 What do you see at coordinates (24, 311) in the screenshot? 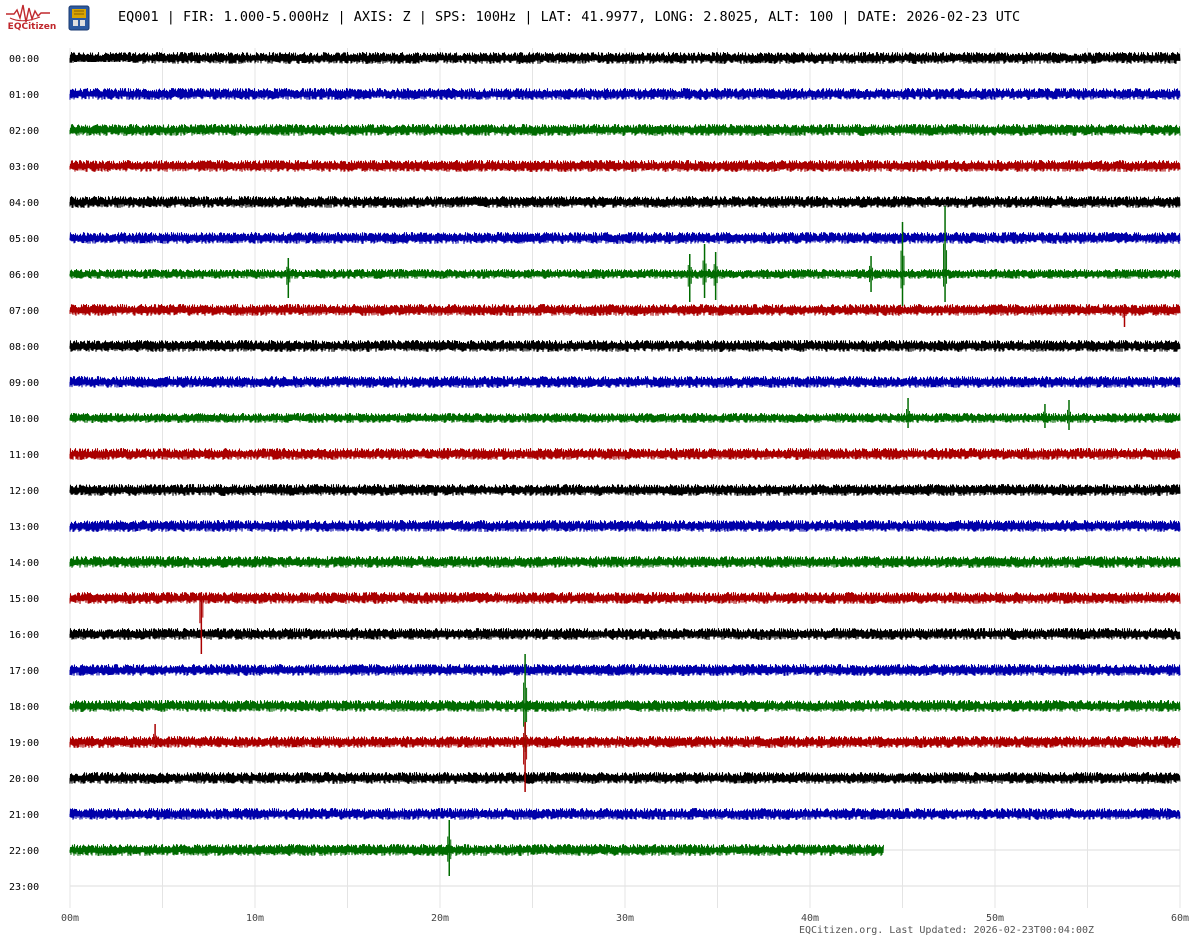
I see `y-tick-label: 07:00` at bounding box center [24, 311].